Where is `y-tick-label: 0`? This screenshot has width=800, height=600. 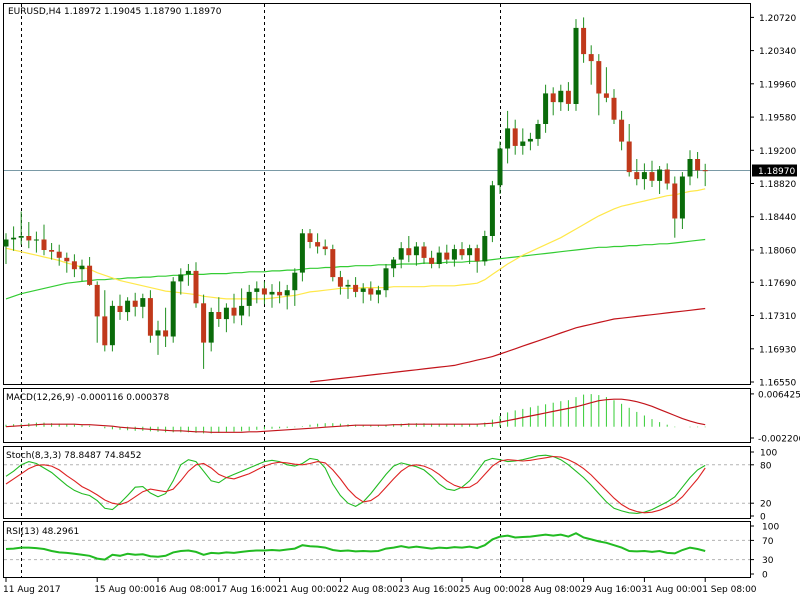 y-tick-label: 0 is located at coordinates (765, 576).